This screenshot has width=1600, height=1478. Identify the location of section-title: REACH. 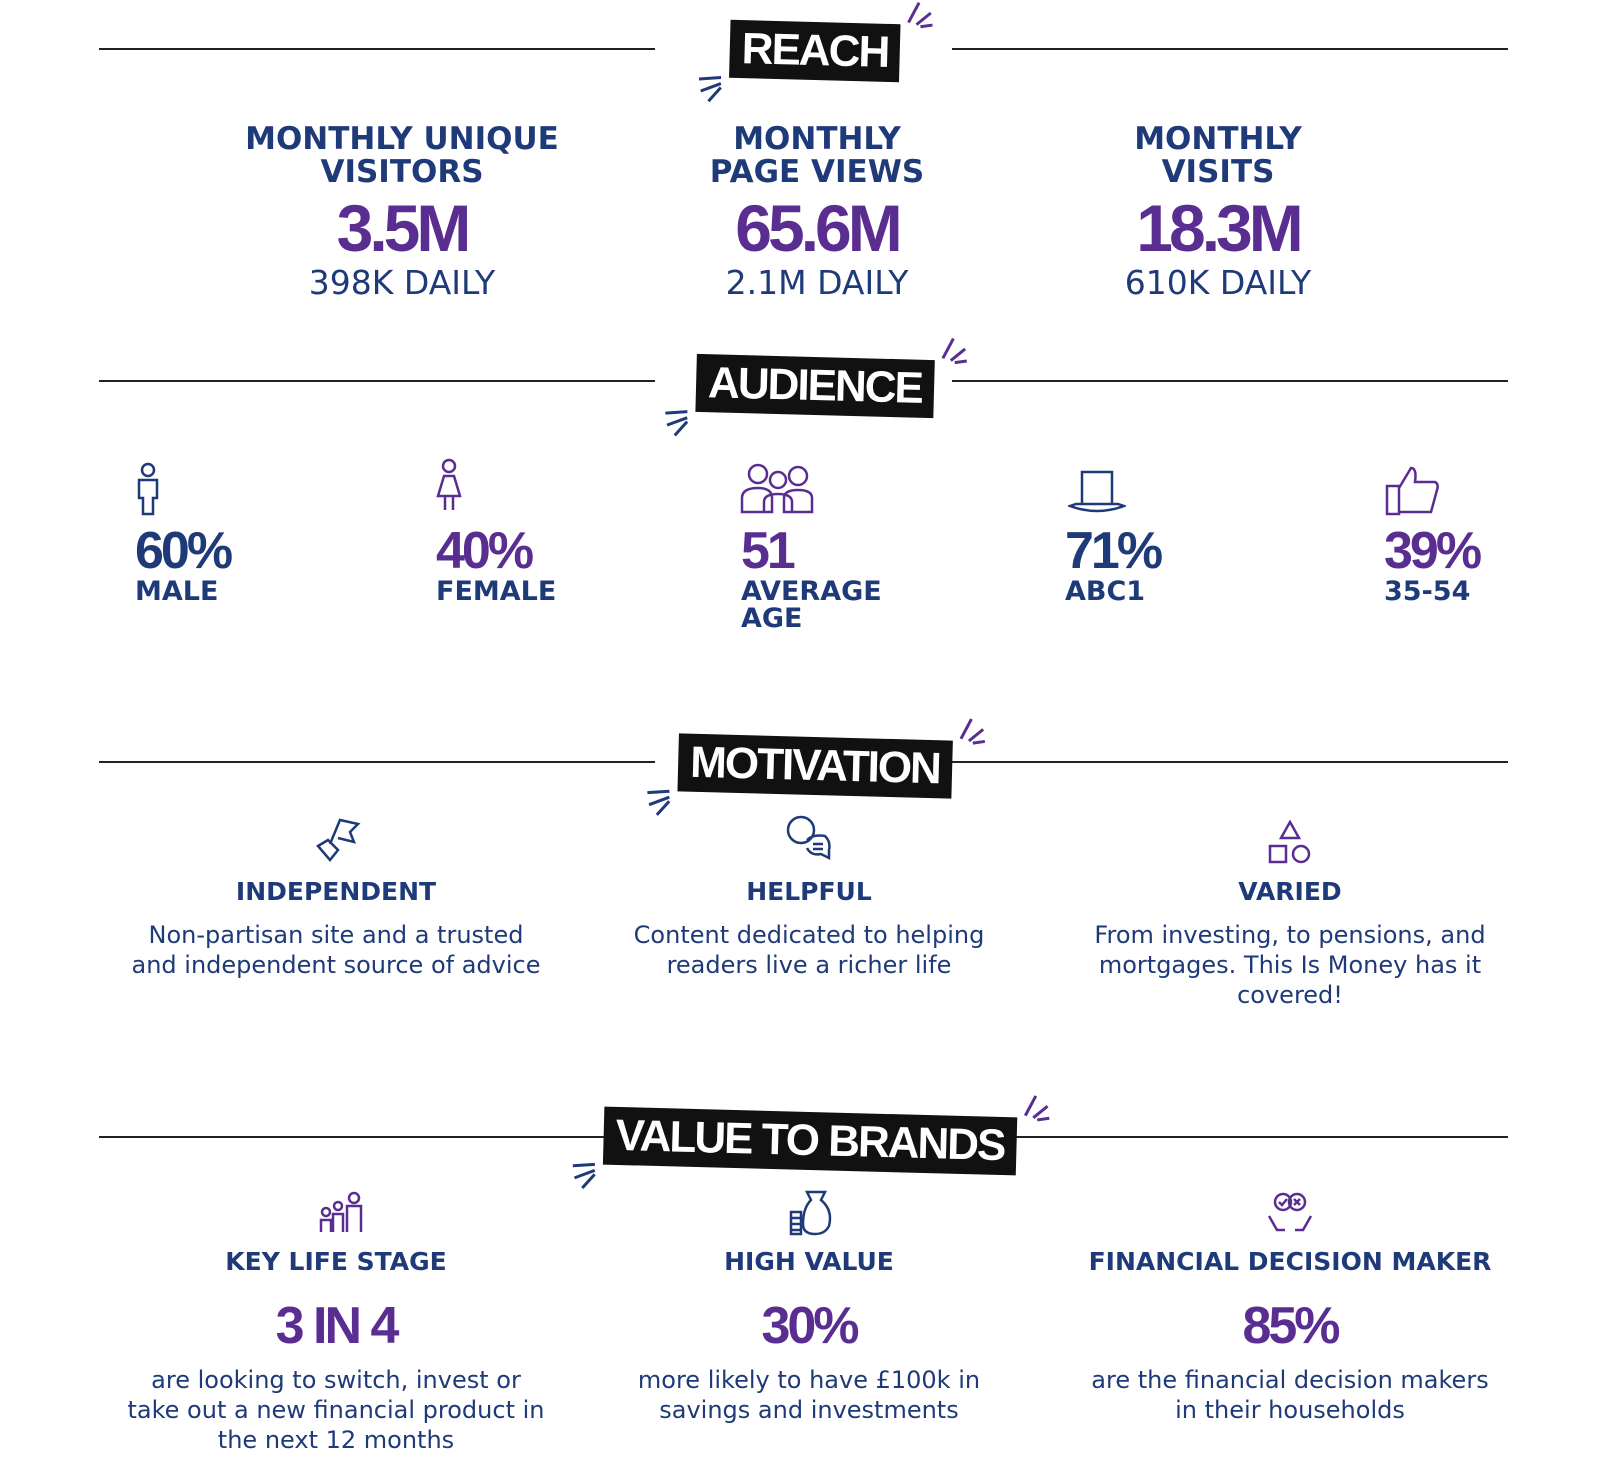
(815, 50).